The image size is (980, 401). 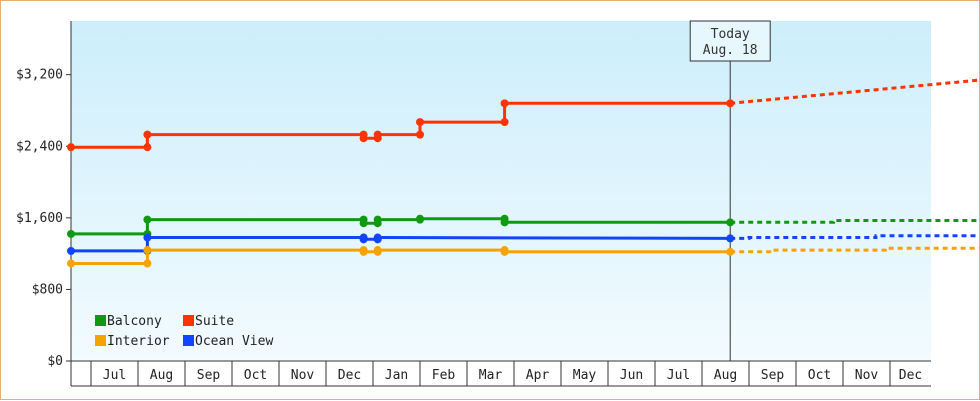 I want to click on today-label: Today, so click(x=730, y=34).